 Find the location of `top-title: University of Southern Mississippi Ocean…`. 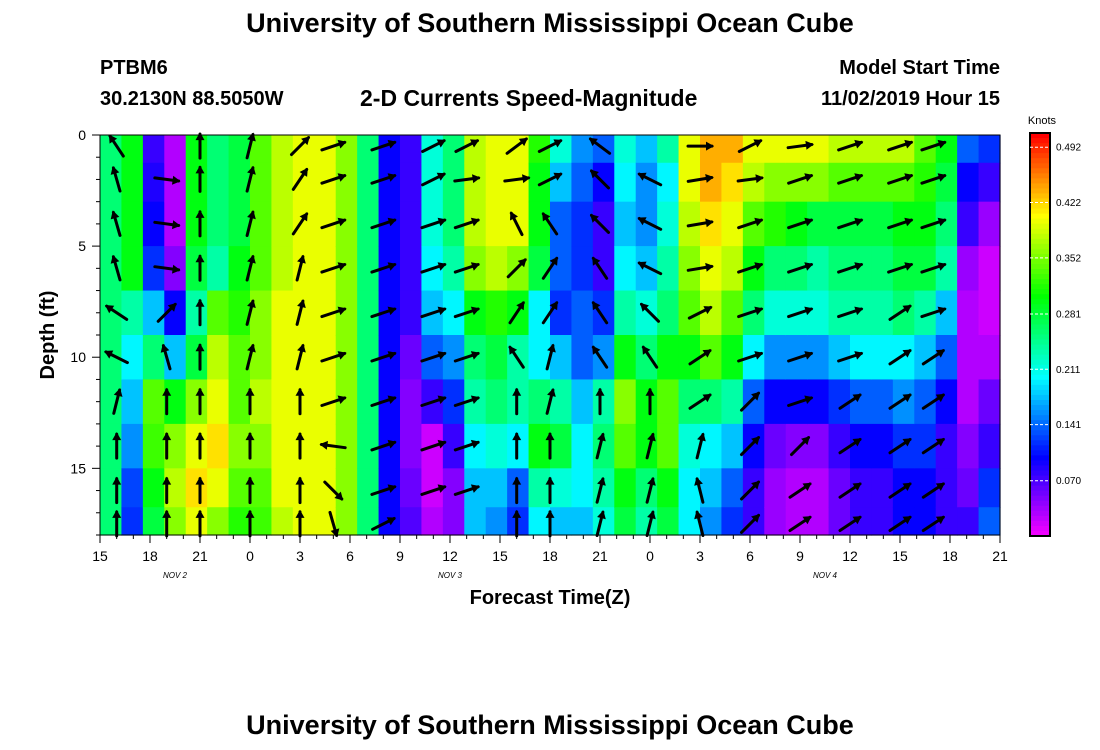

top-title: University of Southern Mississippi Ocean… is located at coordinates (550, 23).